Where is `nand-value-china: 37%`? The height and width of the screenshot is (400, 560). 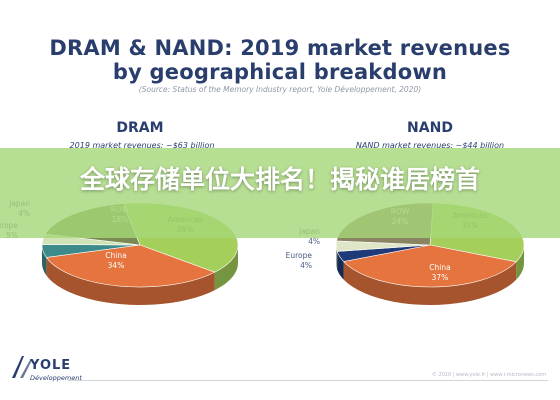 nand-value-china: 37% is located at coordinates (440, 277).